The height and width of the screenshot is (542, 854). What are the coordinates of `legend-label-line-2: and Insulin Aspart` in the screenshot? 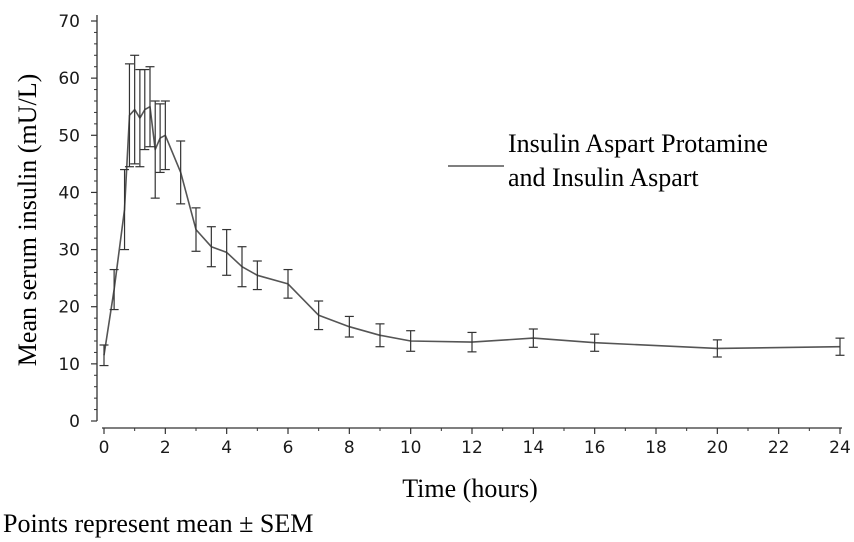 It's located at (603, 177).